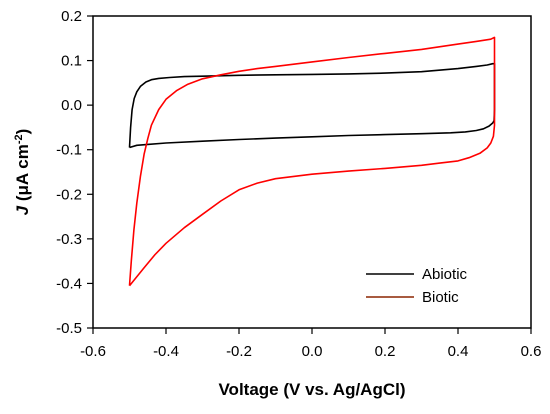  What do you see at coordinates (69, 328) in the screenshot?
I see `y-tick-label: -0.5` at bounding box center [69, 328].